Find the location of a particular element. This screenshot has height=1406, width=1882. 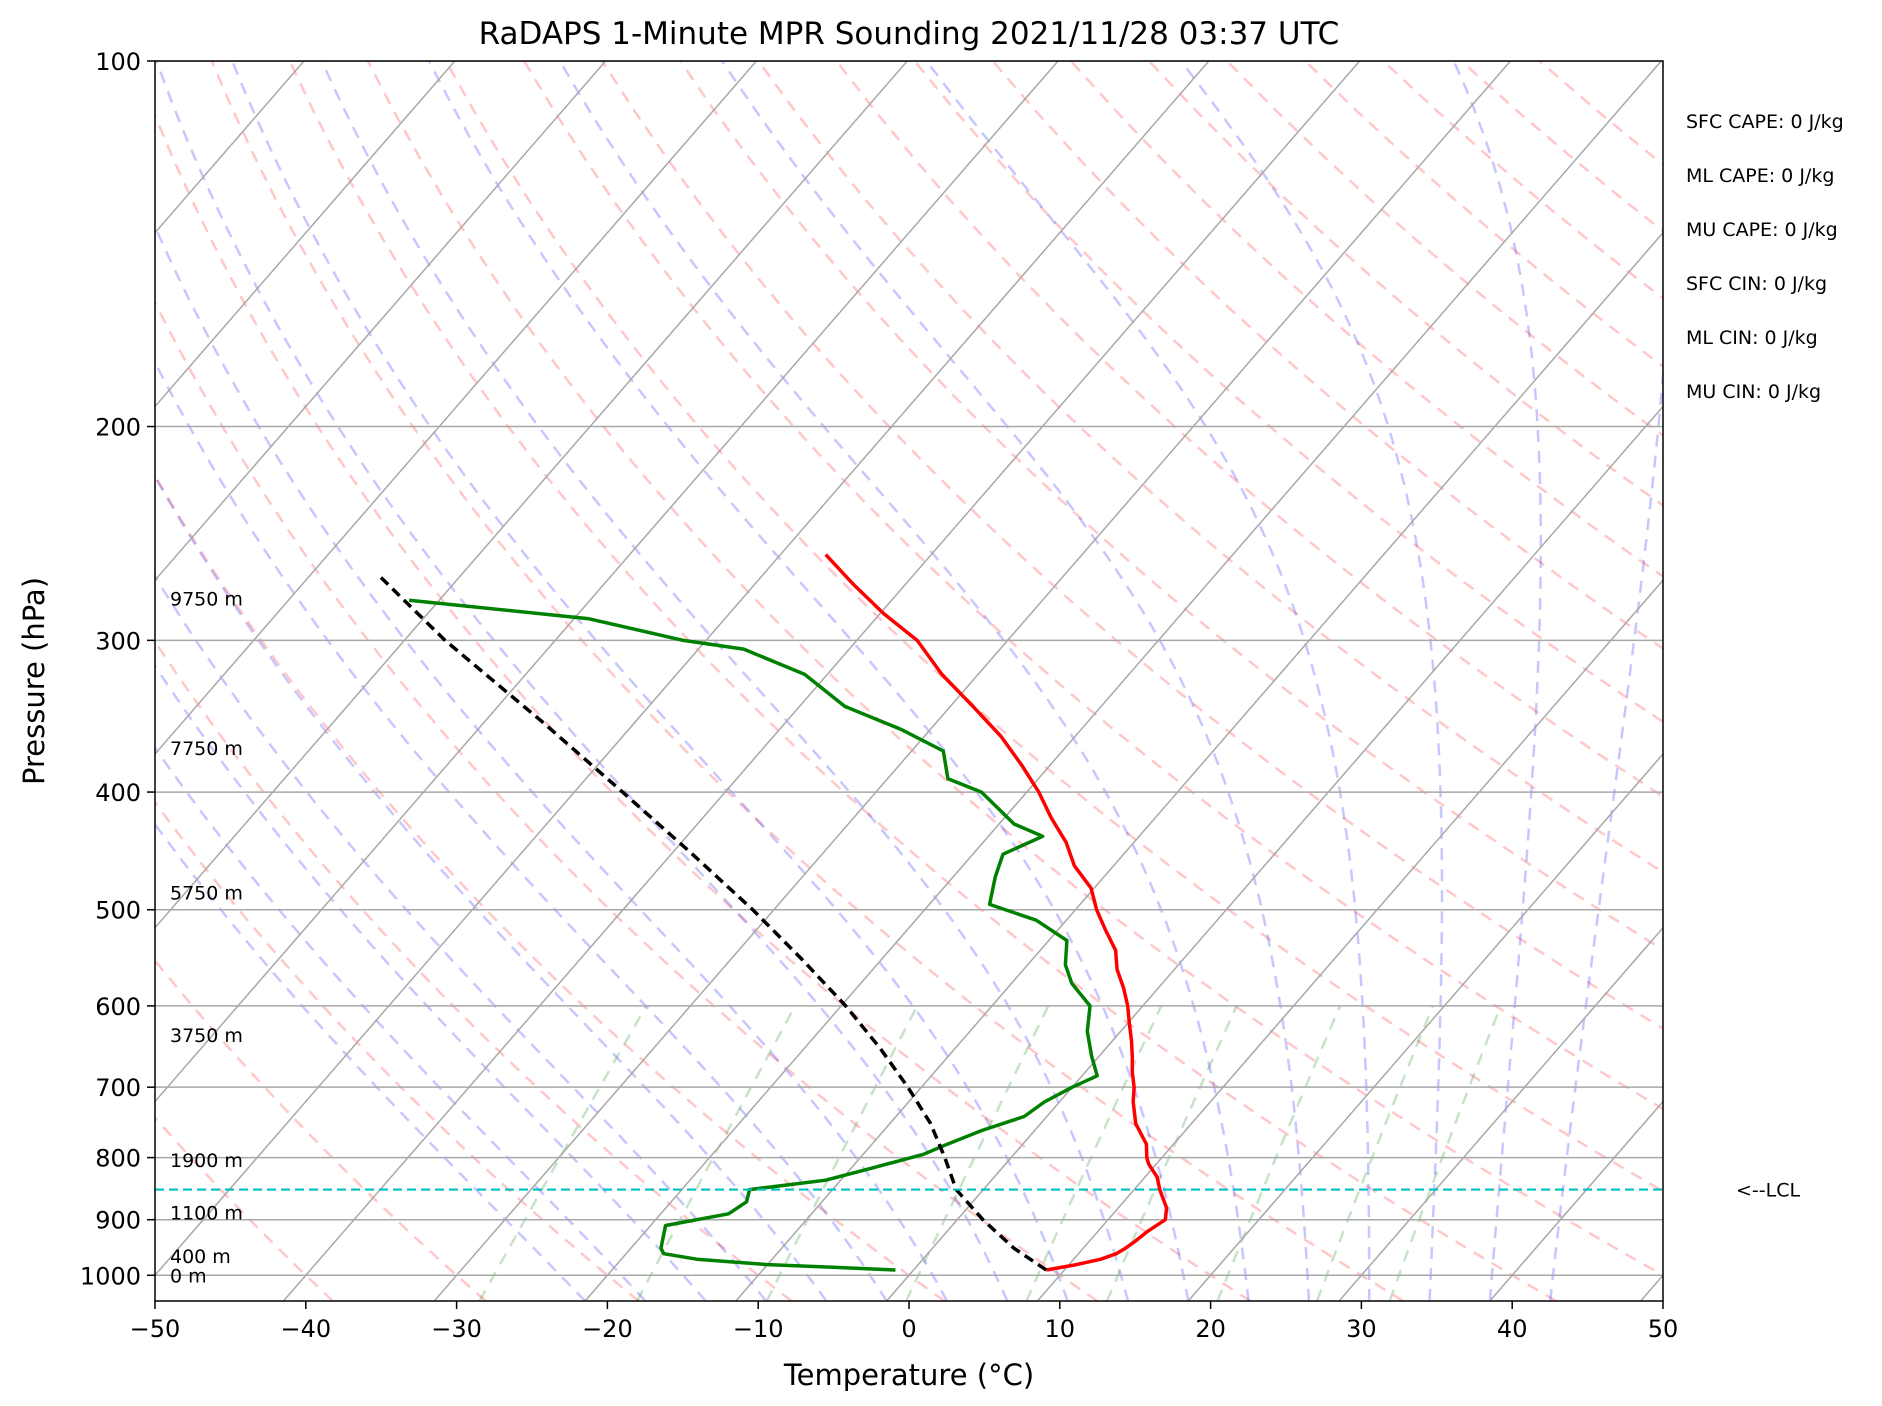

y-tick-label: 1000 is located at coordinates (110, 1276).